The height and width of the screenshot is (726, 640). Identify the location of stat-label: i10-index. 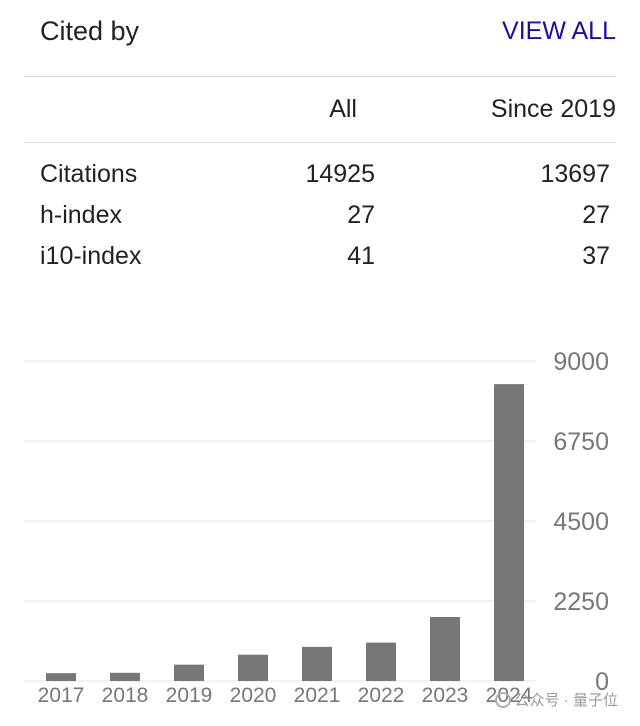
(91, 256).